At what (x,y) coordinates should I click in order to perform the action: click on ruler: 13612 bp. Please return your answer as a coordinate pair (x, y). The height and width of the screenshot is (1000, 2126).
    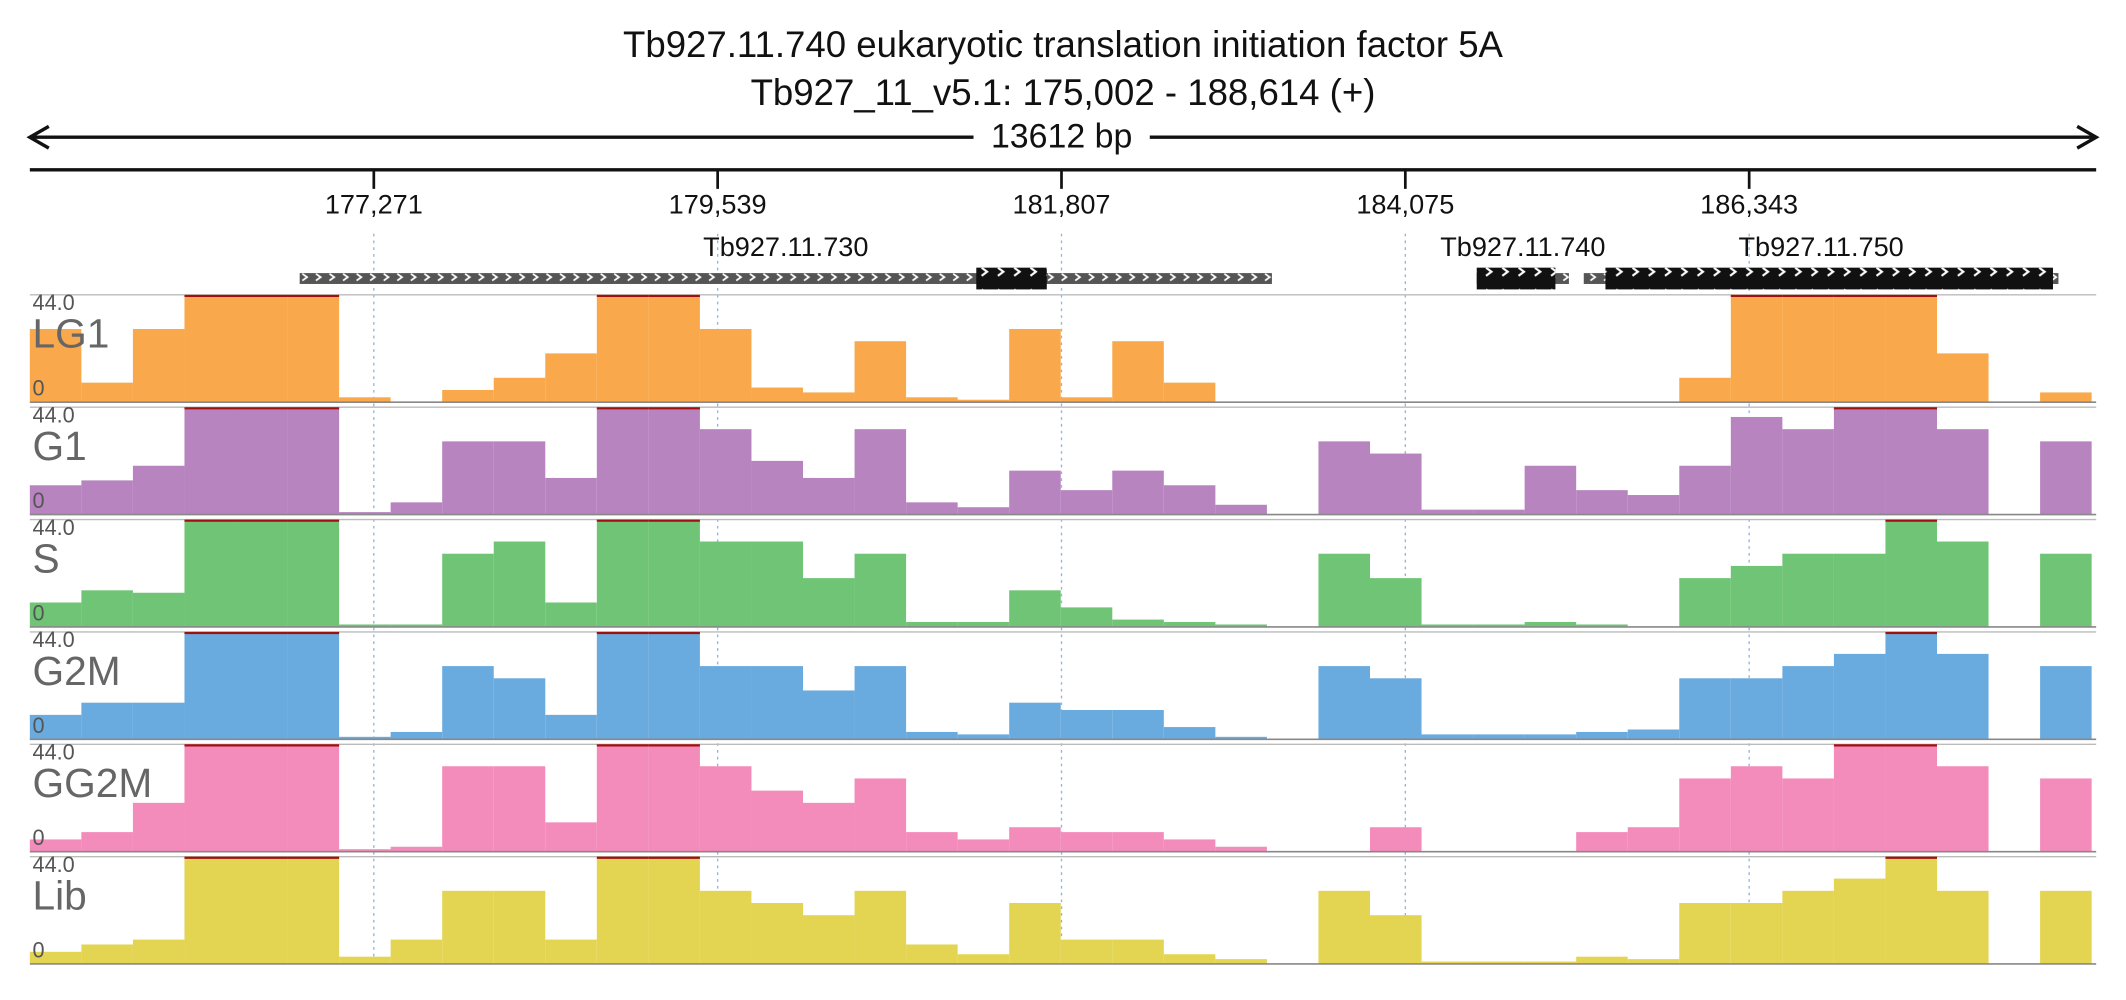
    Looking at the image, I should click on (1063, 145).